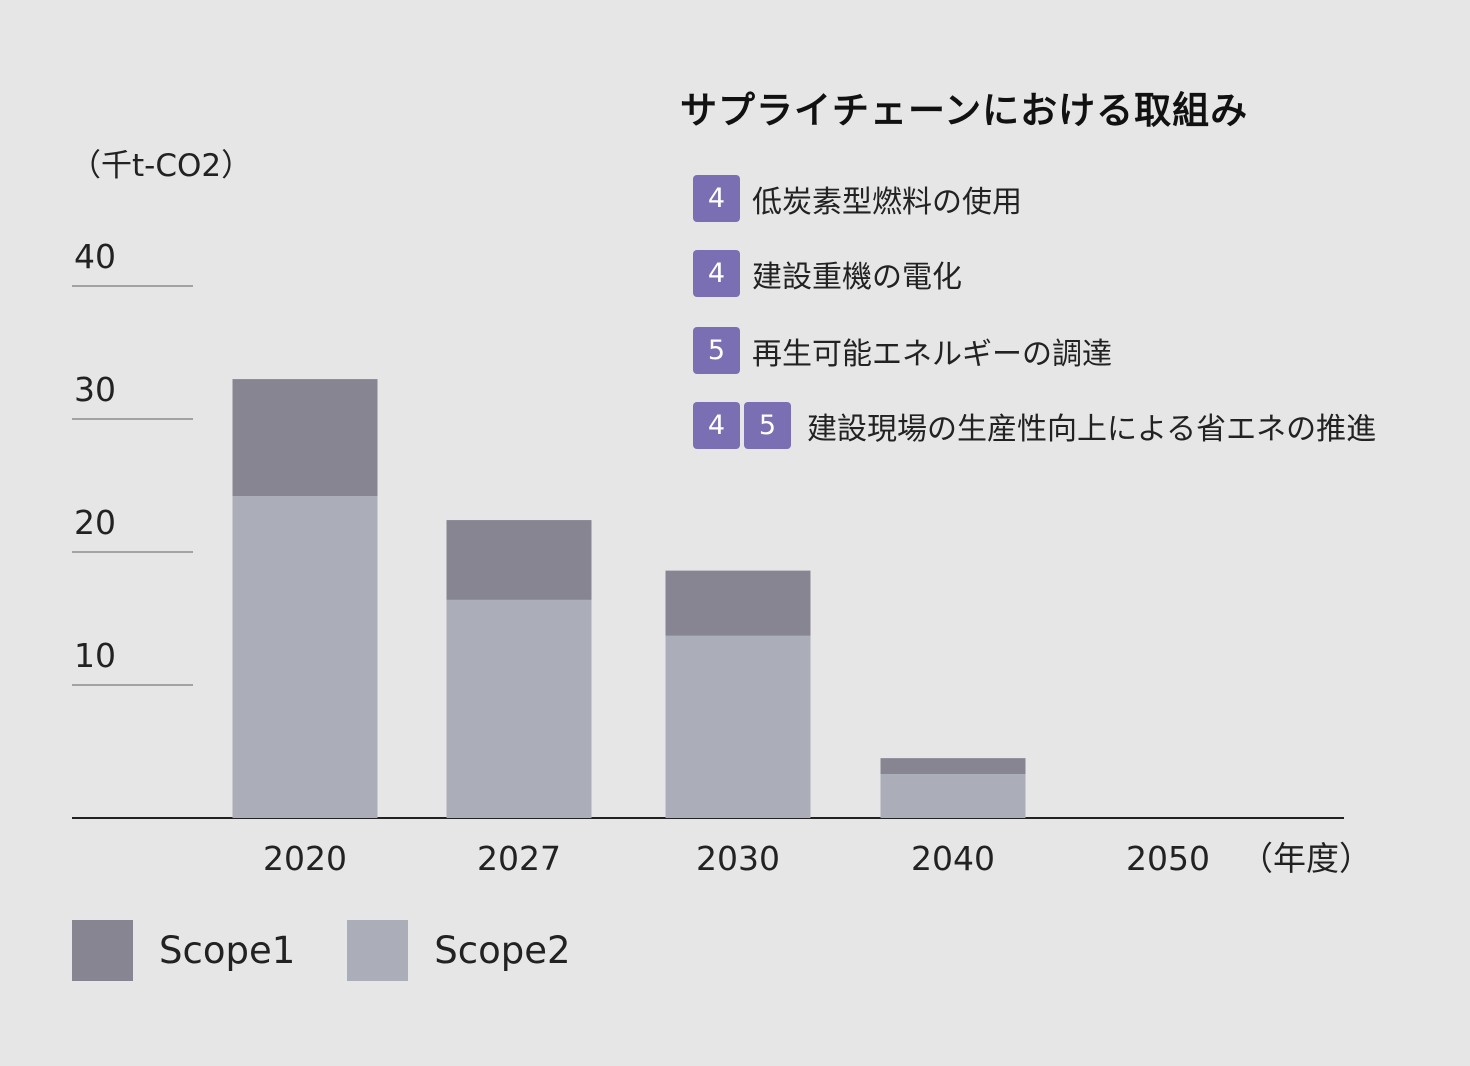  Describe the element at coordinates (857, 277) in the screenshot. I see `initiative-text: 建設重機の電化` at that location.